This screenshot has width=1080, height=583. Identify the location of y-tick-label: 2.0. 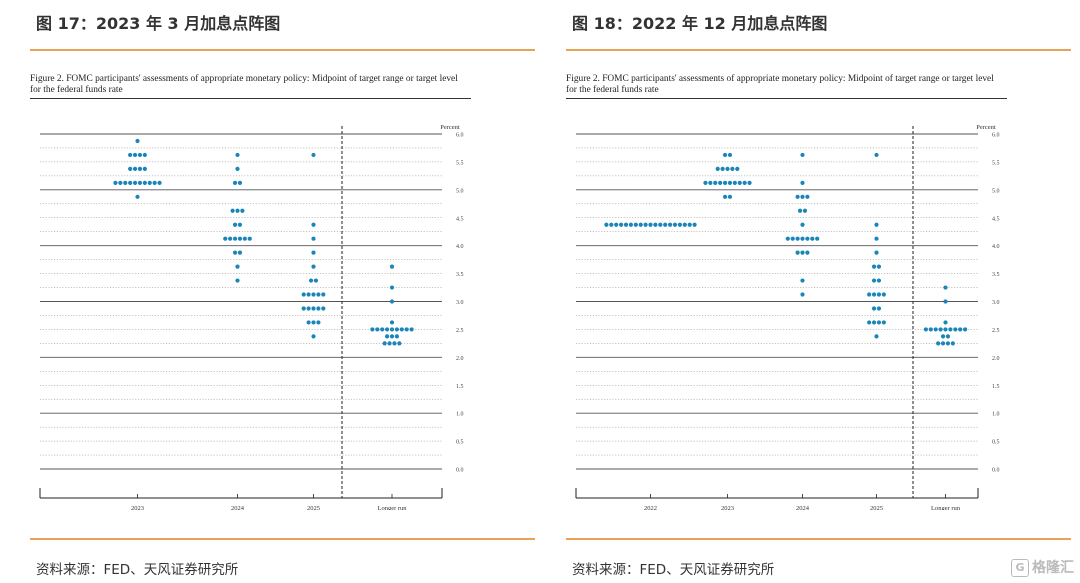
(460, 359).